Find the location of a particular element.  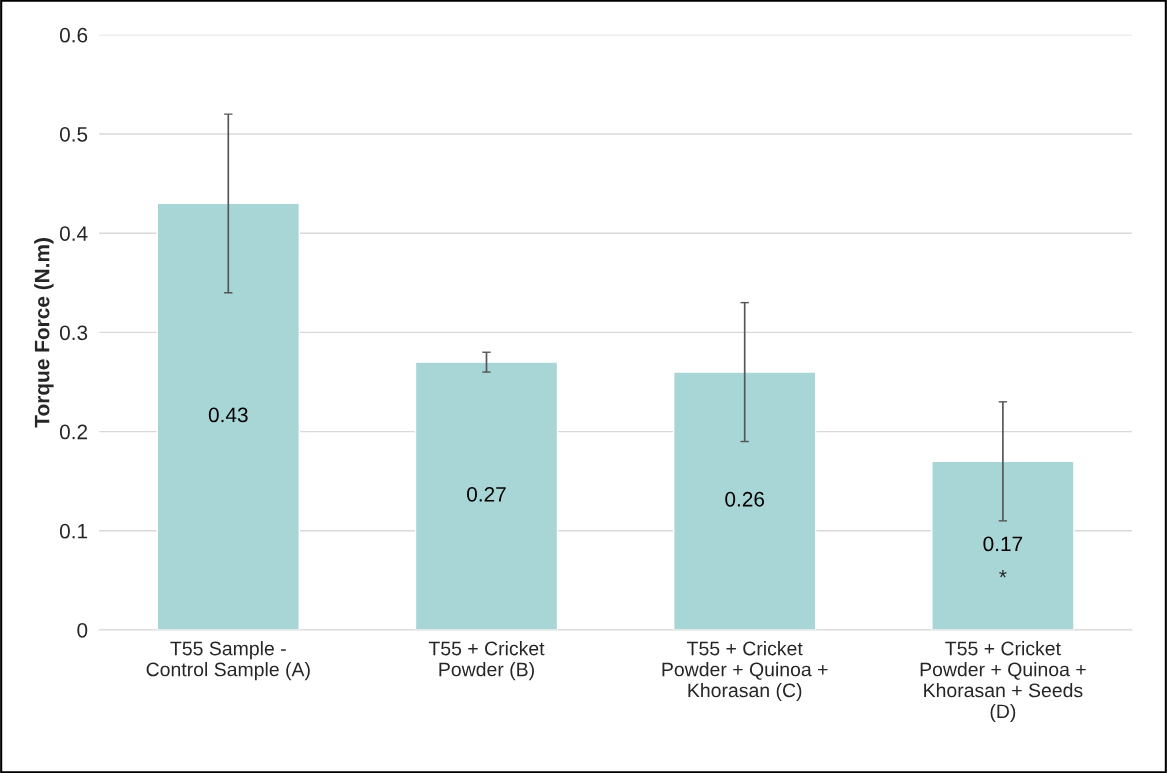

x-tick-label: T55 + Cricket Powder (B) is located at coordinates (486, 661).